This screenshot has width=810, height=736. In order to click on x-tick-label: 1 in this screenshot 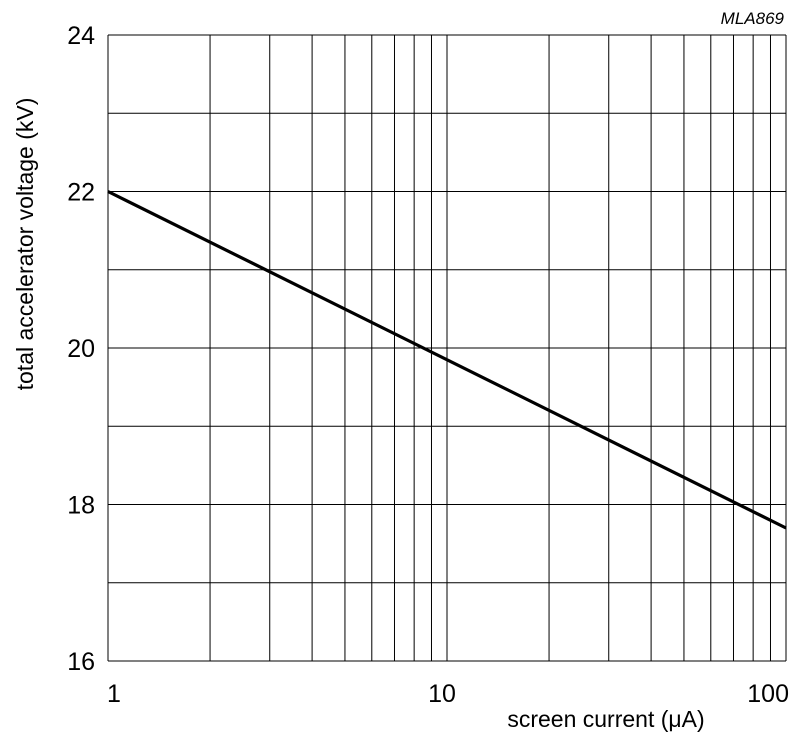, I will do `click(114, 694)`.